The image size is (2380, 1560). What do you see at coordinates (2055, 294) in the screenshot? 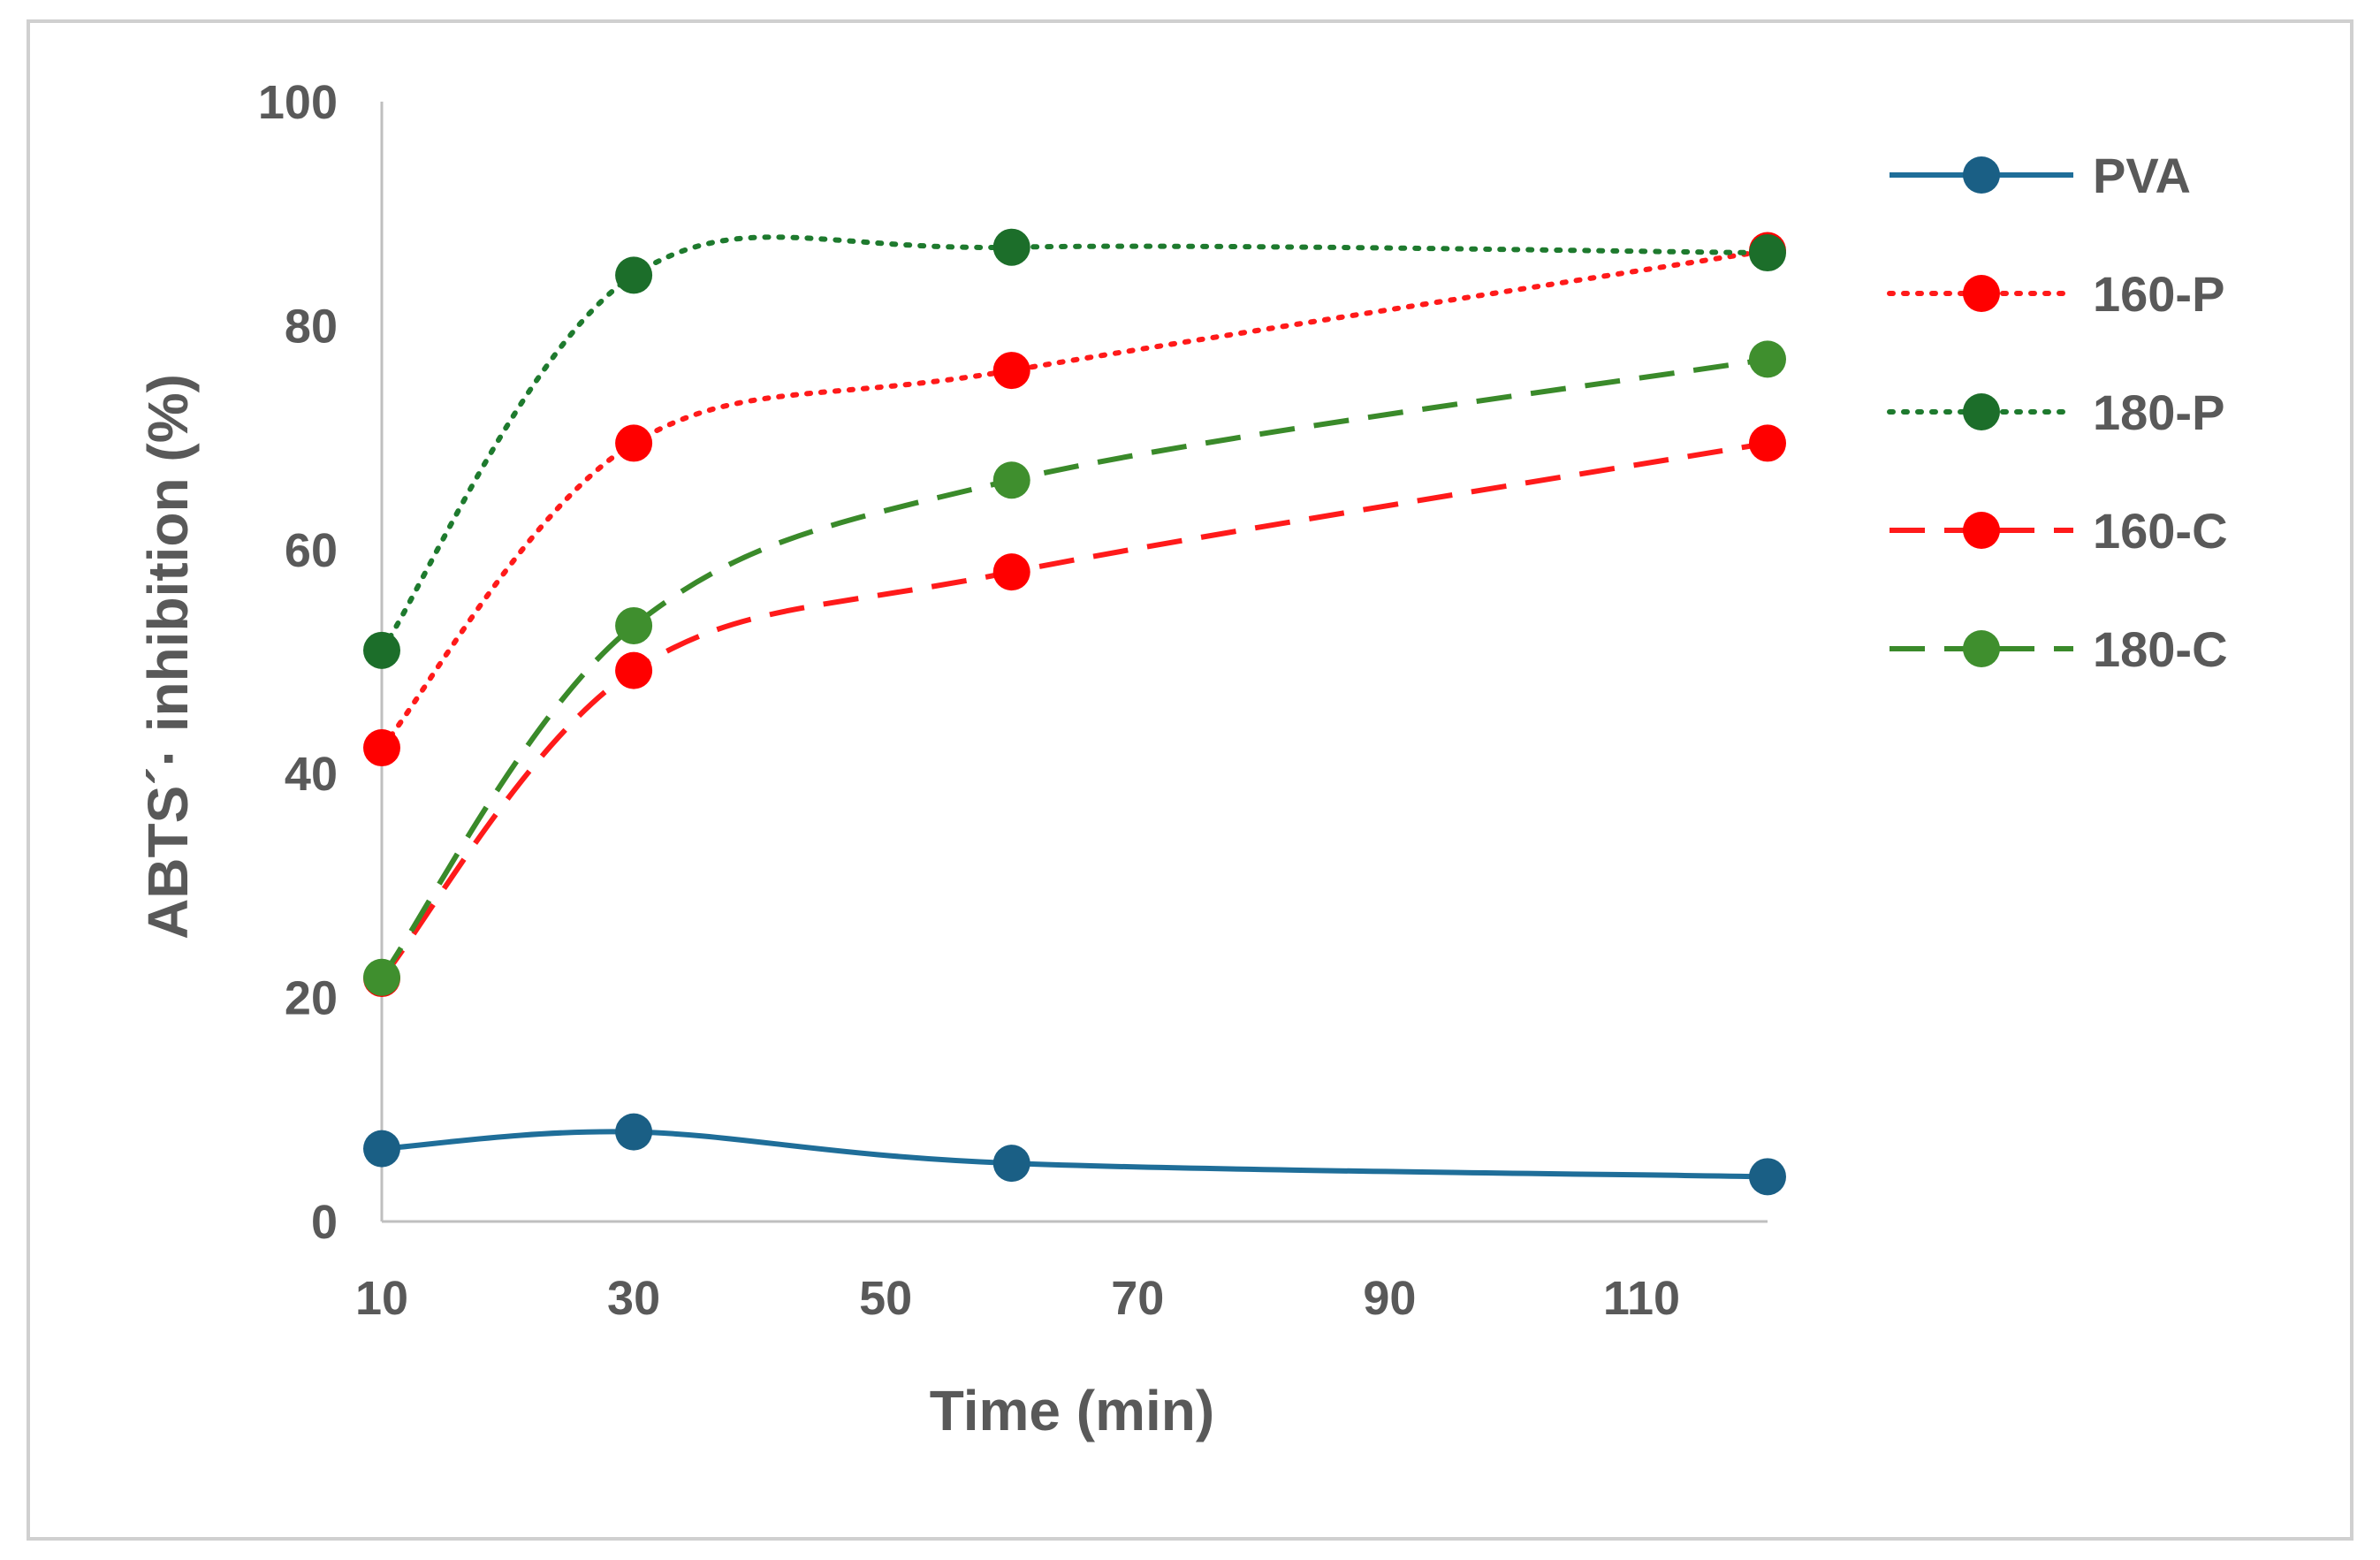
I see `legend-item-160-p: 160-P` at bounding box center [2055, 294].